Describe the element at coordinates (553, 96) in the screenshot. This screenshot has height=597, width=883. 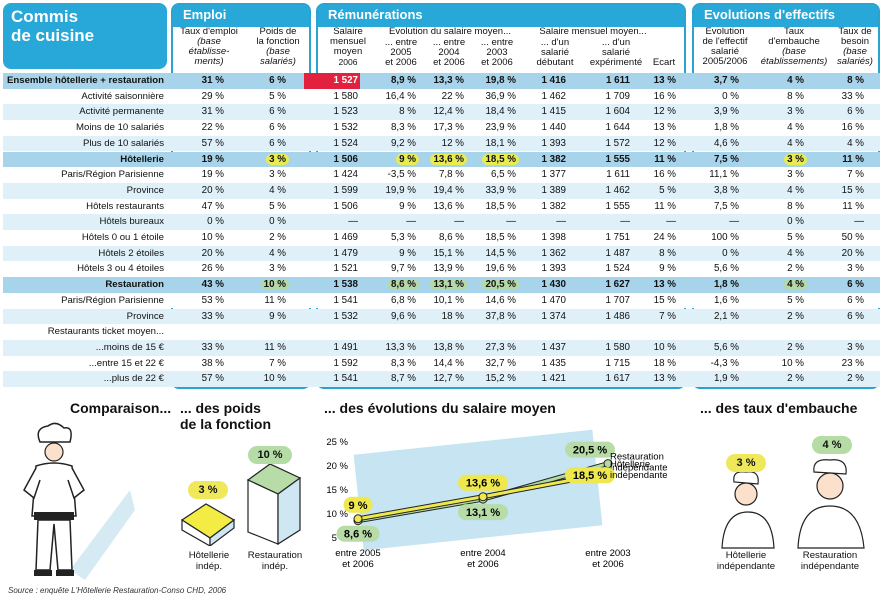
I see `cell-value: 1 462` at that location.